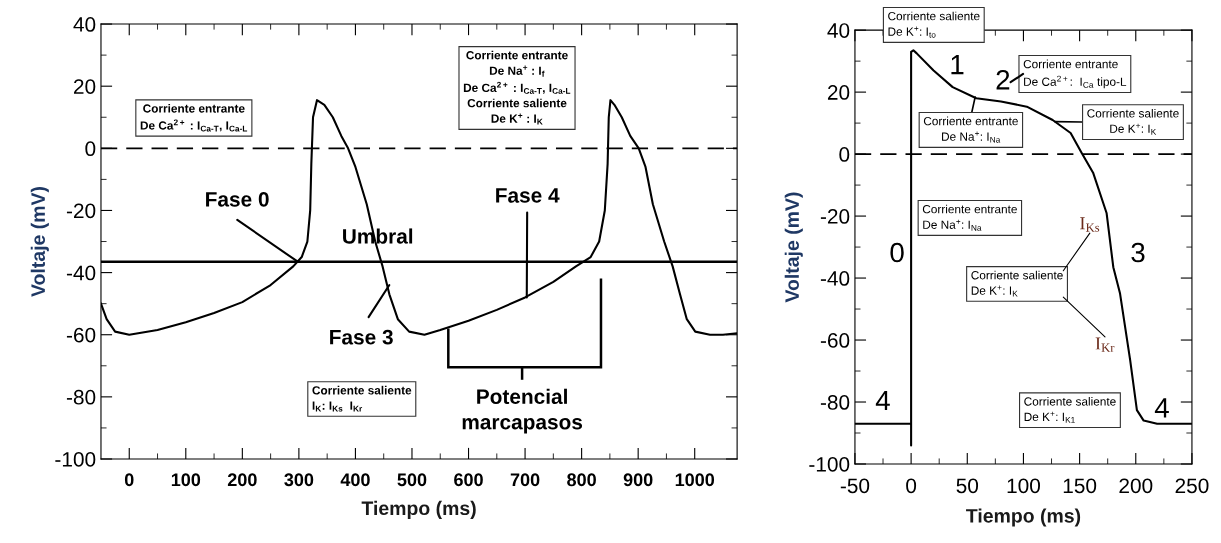 The height and width of the screenshot is (543, 1221). Describe the element at coordinates (517, 87) in the screenshot. I see `text: Corriente entrante De Na$^{+}$ : I$_{f}$ De Ca$^{2+}$ : I$_{Ca‐T}$, I$_{Ca‐L}$ Corriente saliente De K$^{+}$ : I$_{K}$` at that location.